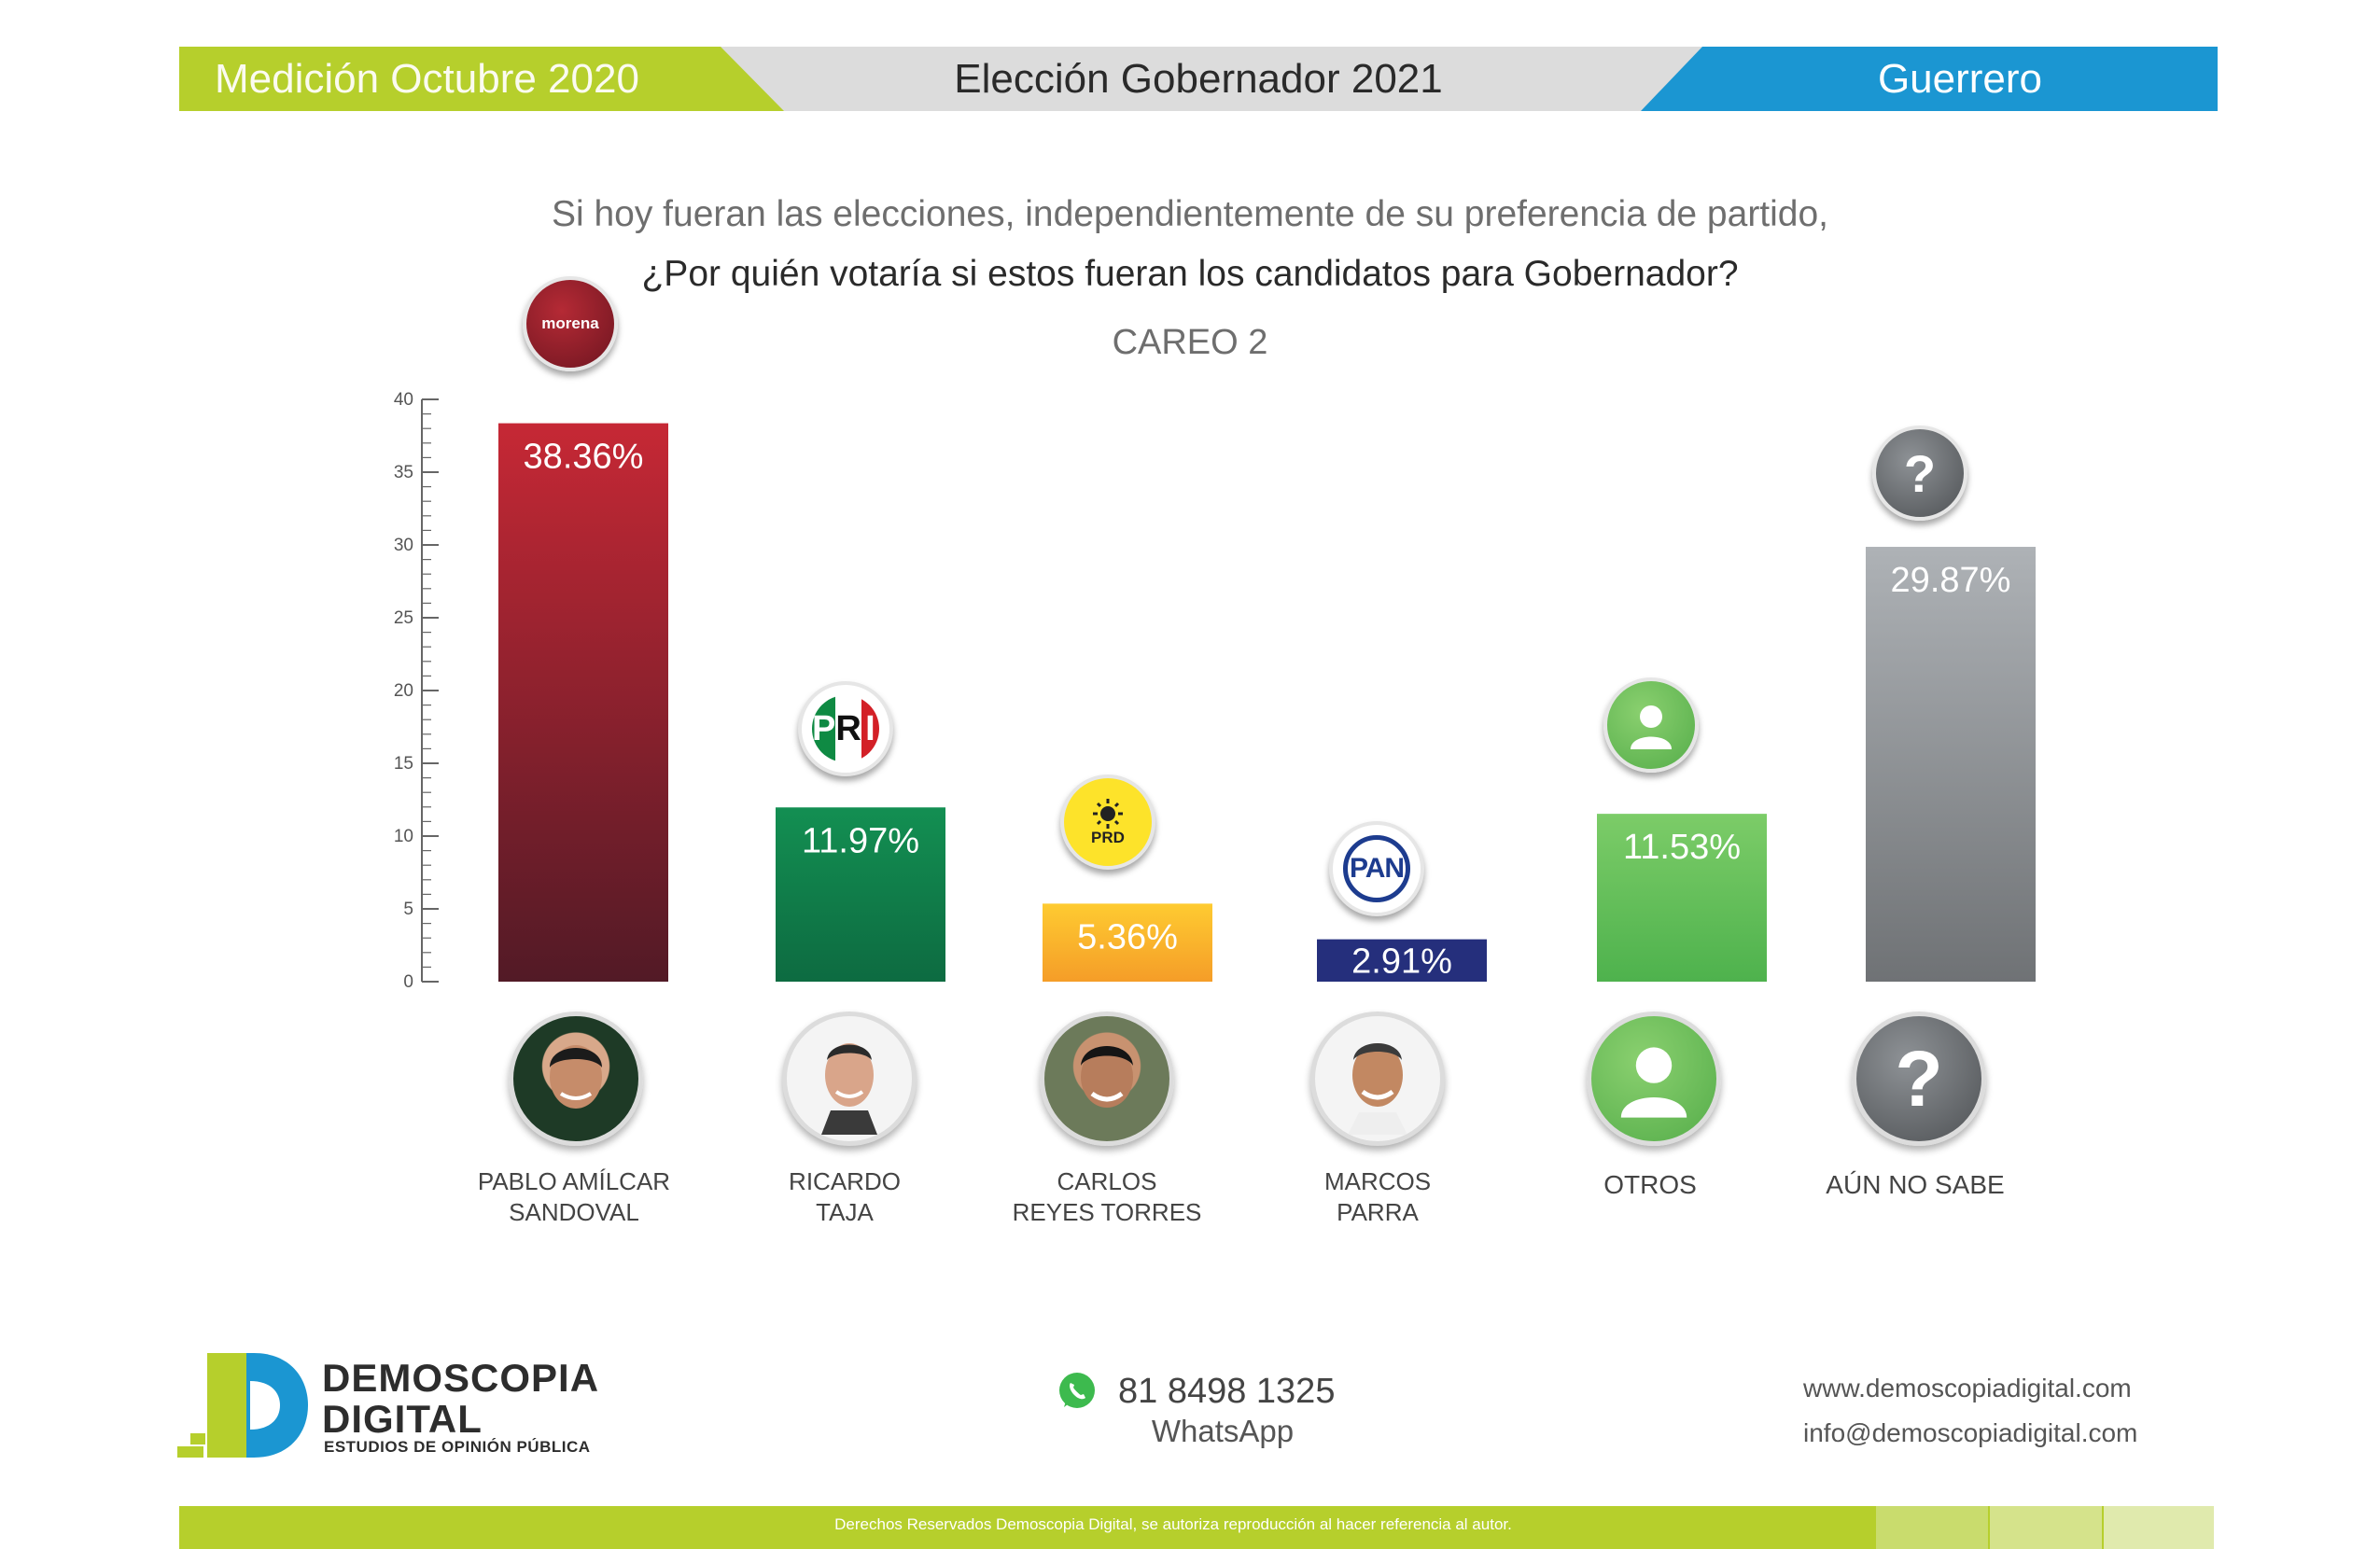 The image size is (2380, 1549). Describe the element at coordinates (1951, 580) in the screenshot. I see `bar-value-label: 29.87%` at that location.